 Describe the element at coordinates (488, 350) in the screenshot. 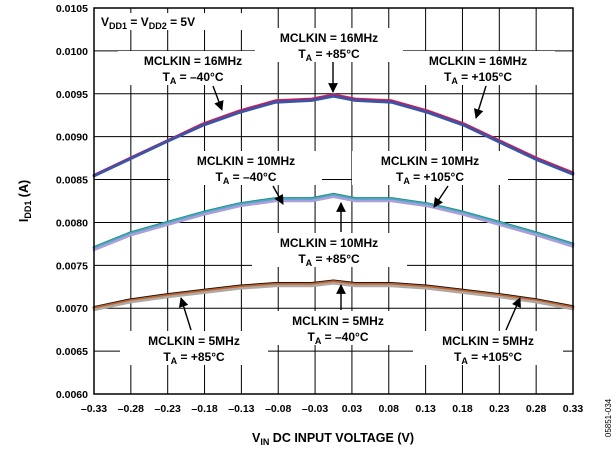

I see `annotation-5mhz-105c: MCLKIN = 5MHz TA = +105°C` at that location.